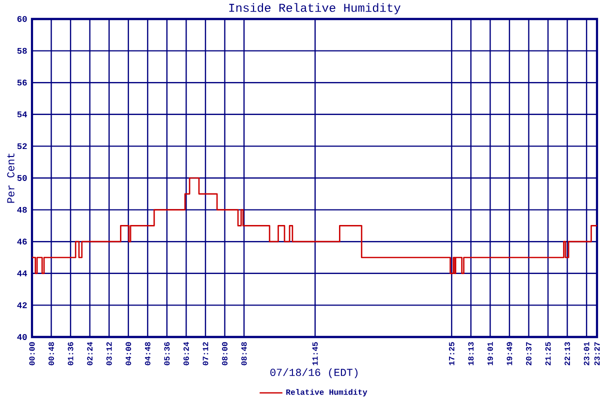 The height and width of the screenshot is (400, 600). What do you see at coordinates (509, 354) in the screenshot?
I see `x-tick-label: 19:49` at bounding box center [509, 354].